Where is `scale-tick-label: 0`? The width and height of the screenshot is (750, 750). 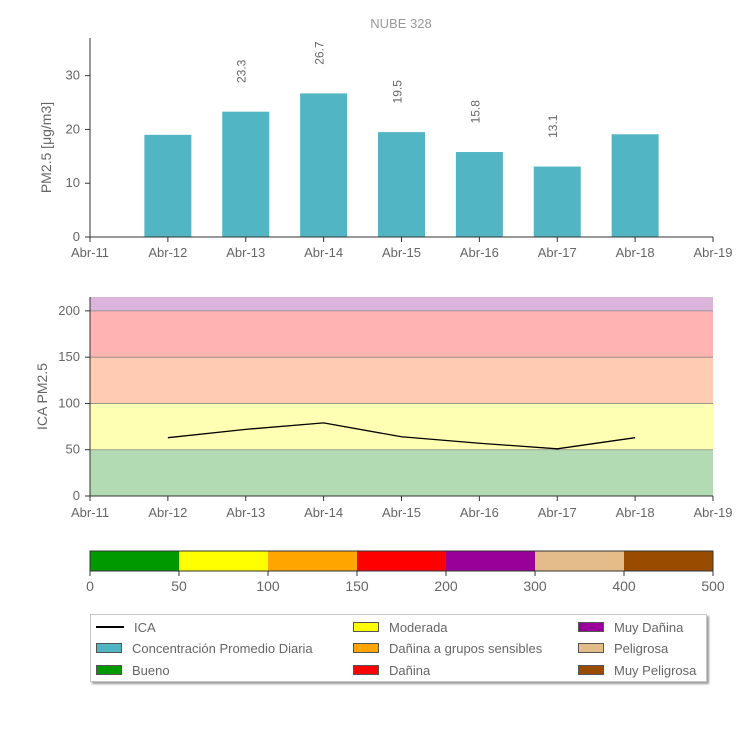
scale-tick-label: 0 is located at coordinates (90, 586).